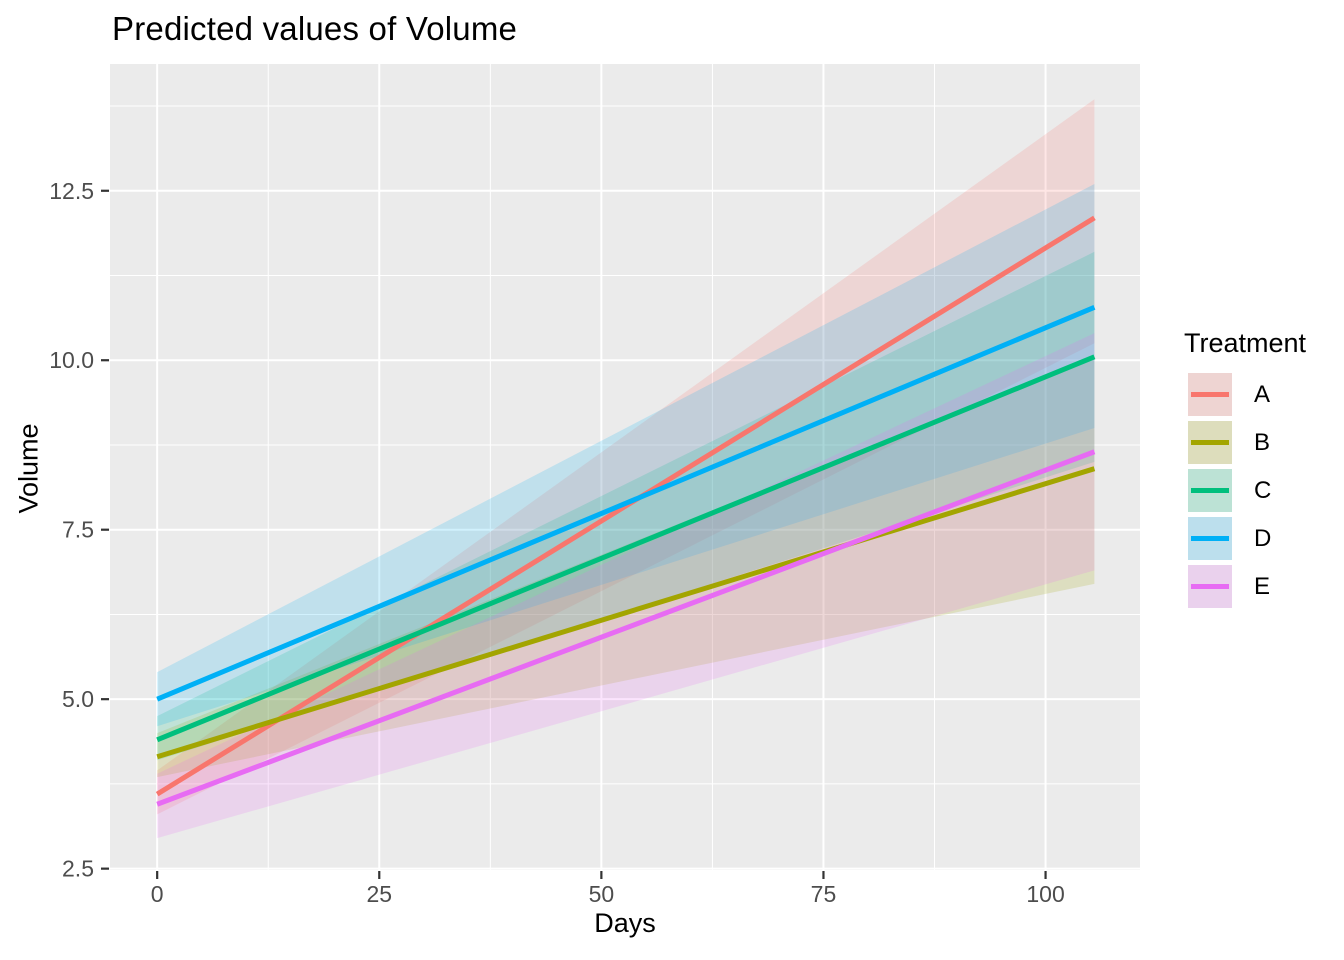 Image resolution: width=1344 pixels, height=960 pixels. I want to click on legend-label-D: D, so click(1263, 538).